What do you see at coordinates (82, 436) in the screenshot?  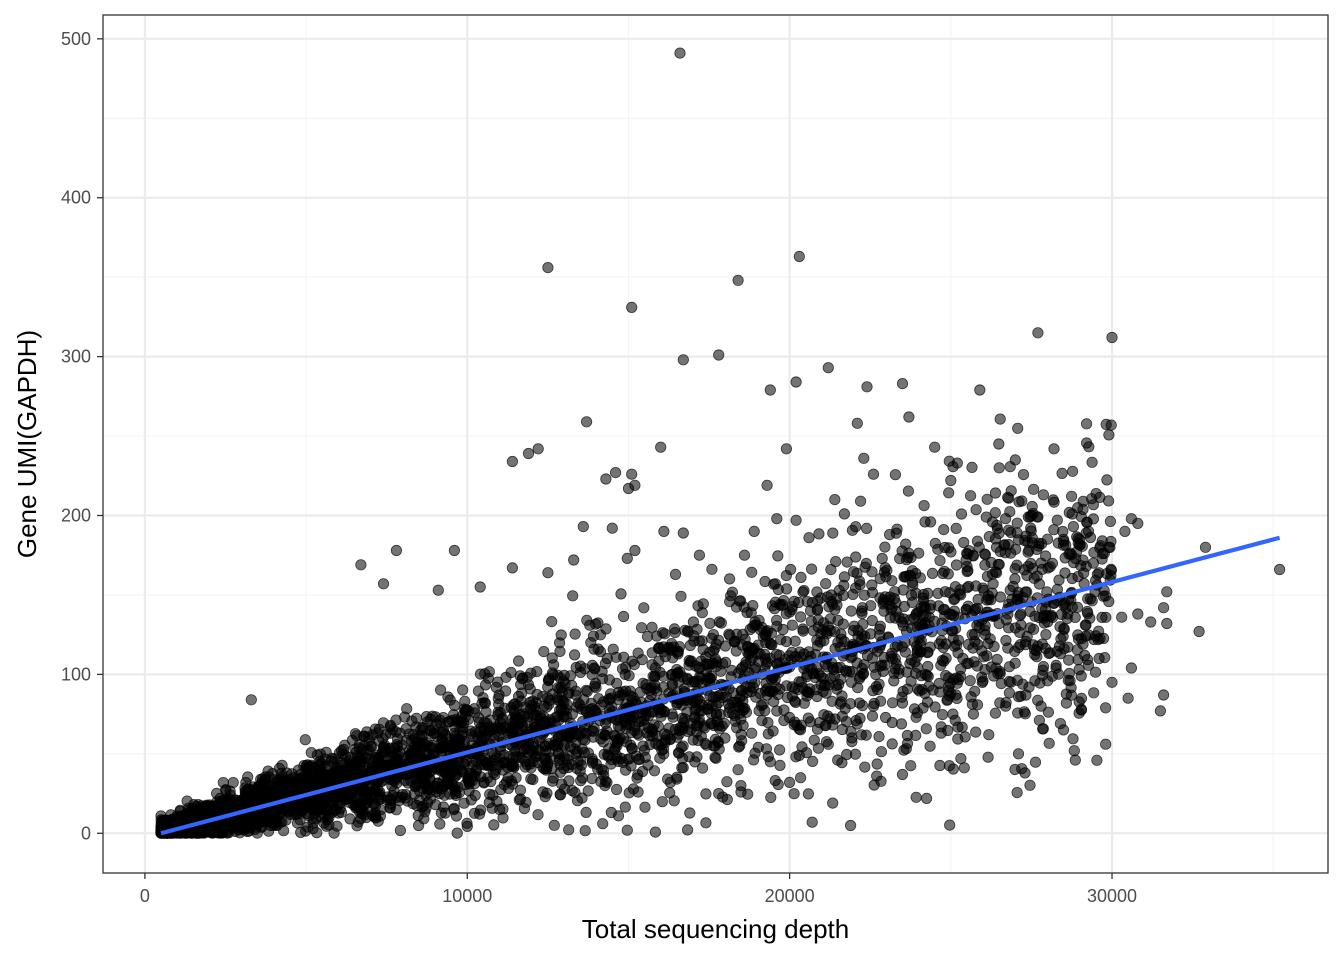 I see `y-axis-ticks: 0 100 200 300 400 500` at bounding box center [82, 436].